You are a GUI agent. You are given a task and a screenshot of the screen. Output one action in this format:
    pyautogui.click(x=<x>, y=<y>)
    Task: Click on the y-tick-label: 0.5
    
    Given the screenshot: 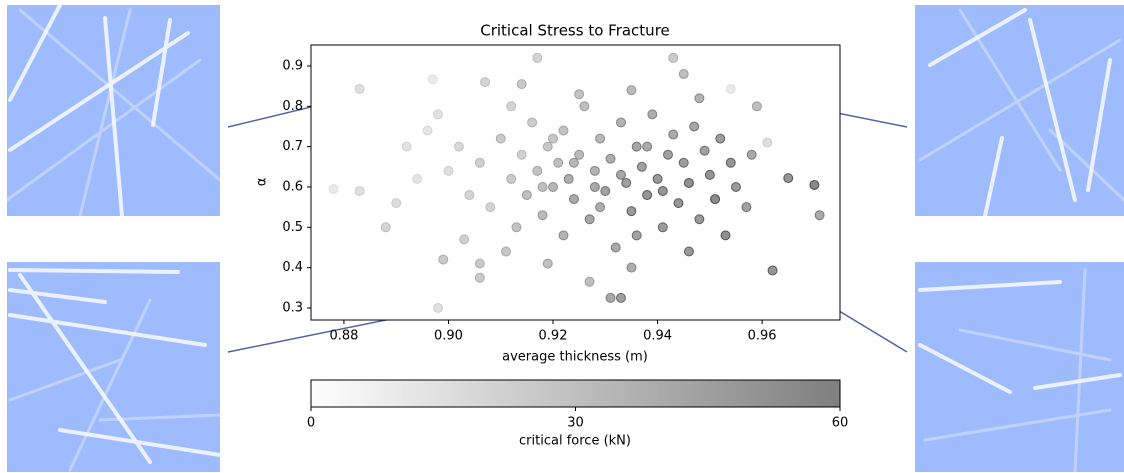 What is the action you would take?
    pyautogui.click(x=292, y=227)
    